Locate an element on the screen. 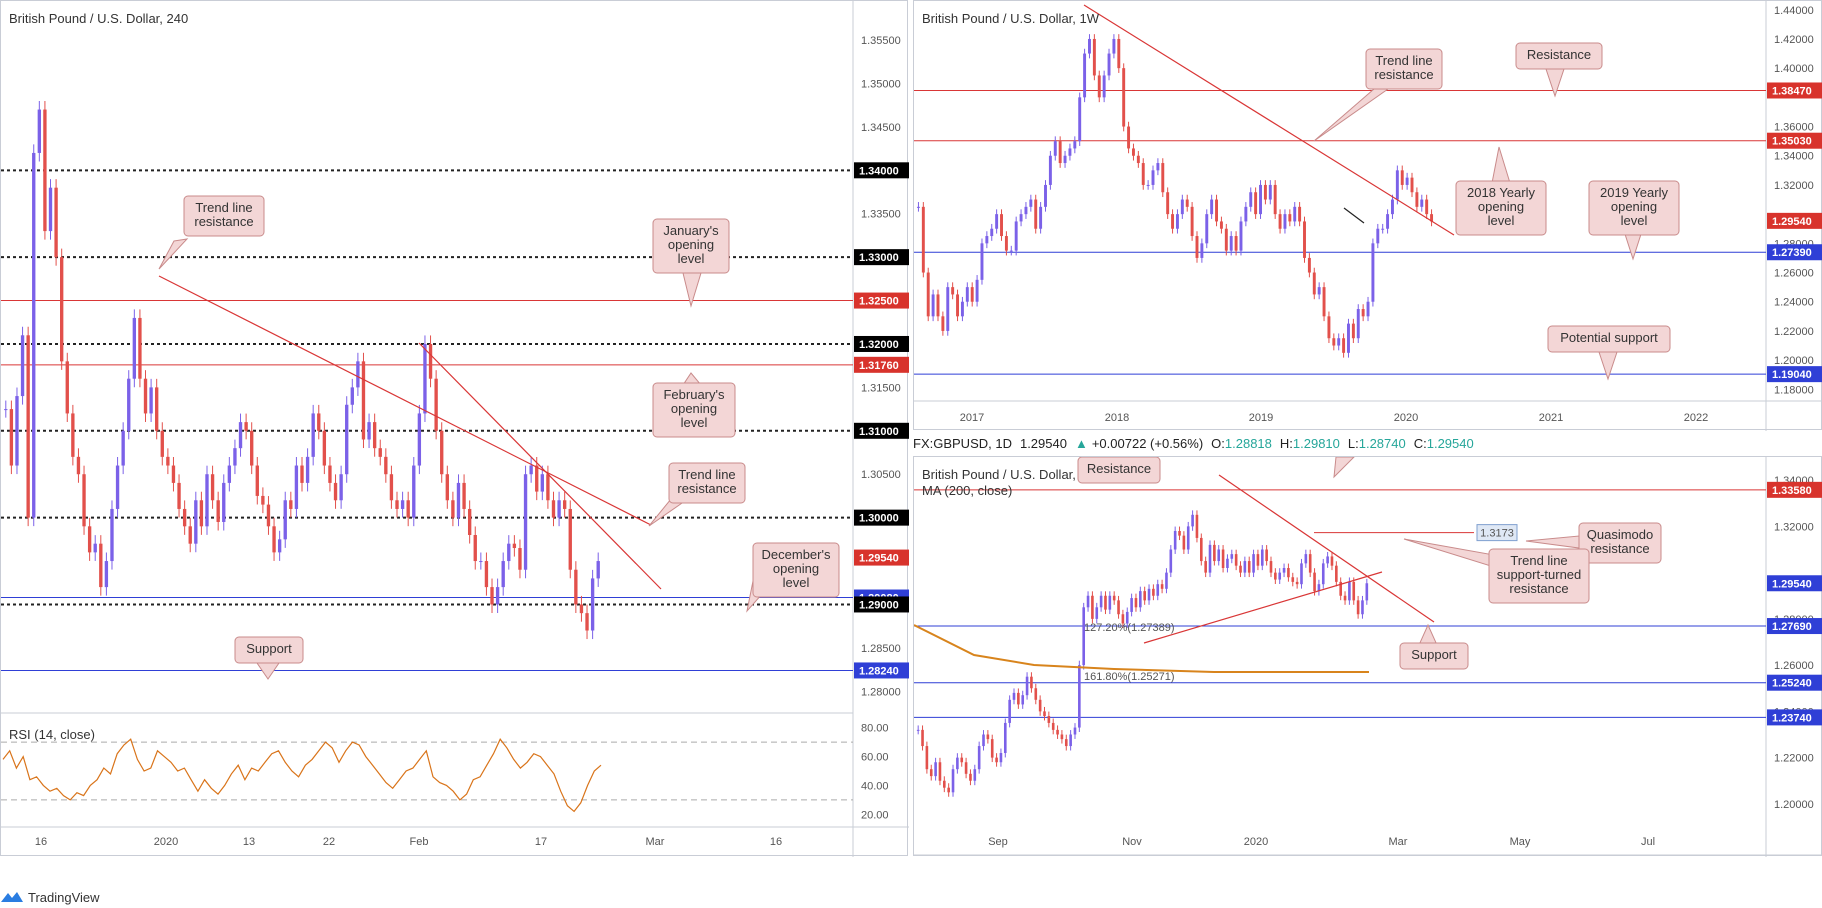 The height and width of the screenshot is (908, 1822). x-tick-label: 16 is located at coordinates (776, 842).